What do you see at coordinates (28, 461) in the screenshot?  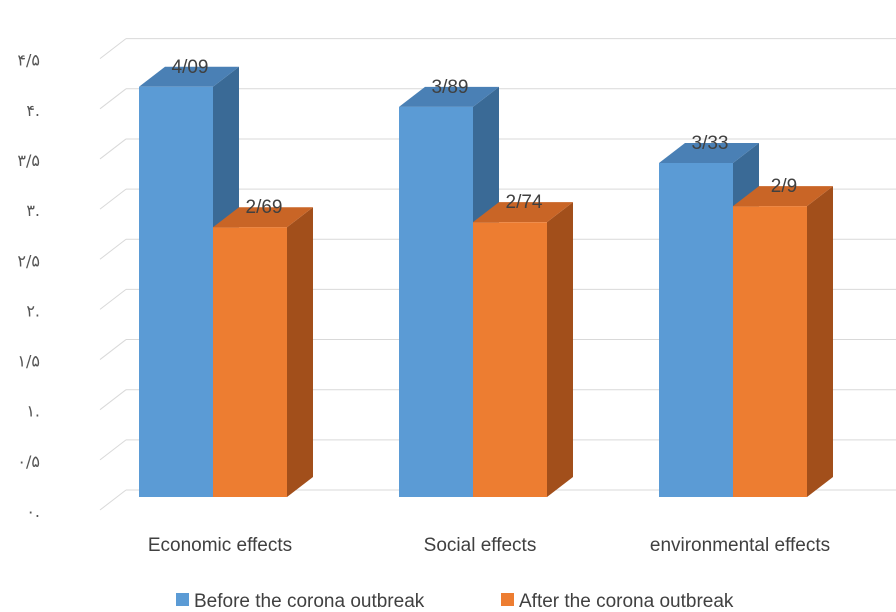 I see `y-tick-label: ۰/۵` at bounding box center [28, 461].